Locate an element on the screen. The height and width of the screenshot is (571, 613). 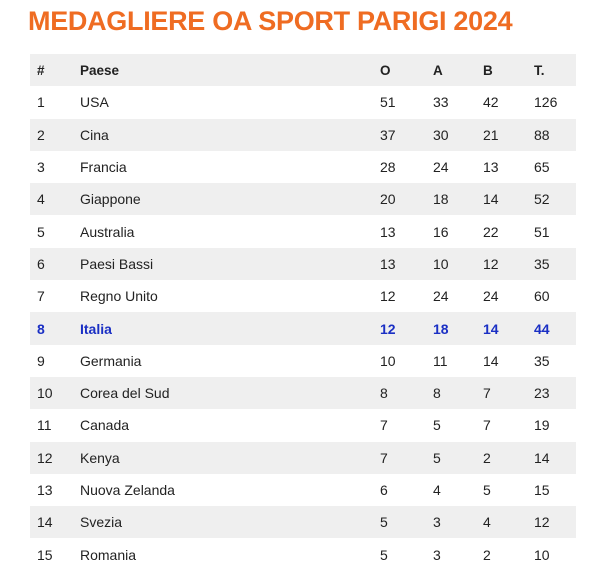
table-row: 3 Francia 28 24 13 65 is located at coordinates (303, 167).